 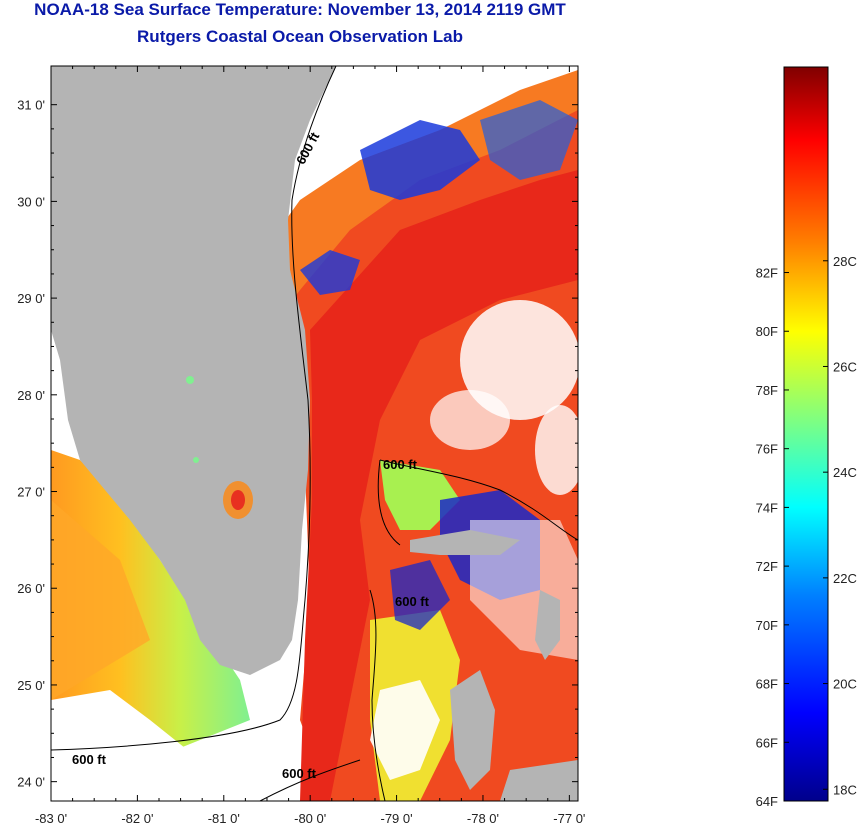 What do you see at coordinates (31, 105) in the screenshot?
I see `lat-label: 31 0'` at bounding box center [31, 105].